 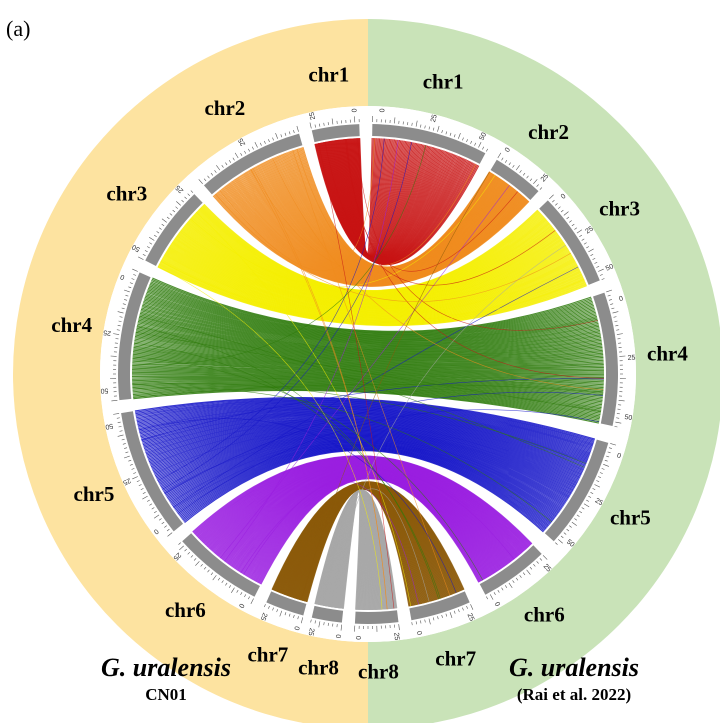 What do you see at coordinates (439, 606) in the screenshot?
I see `right-chr7-ideogram` at bounding box center [439, 606].